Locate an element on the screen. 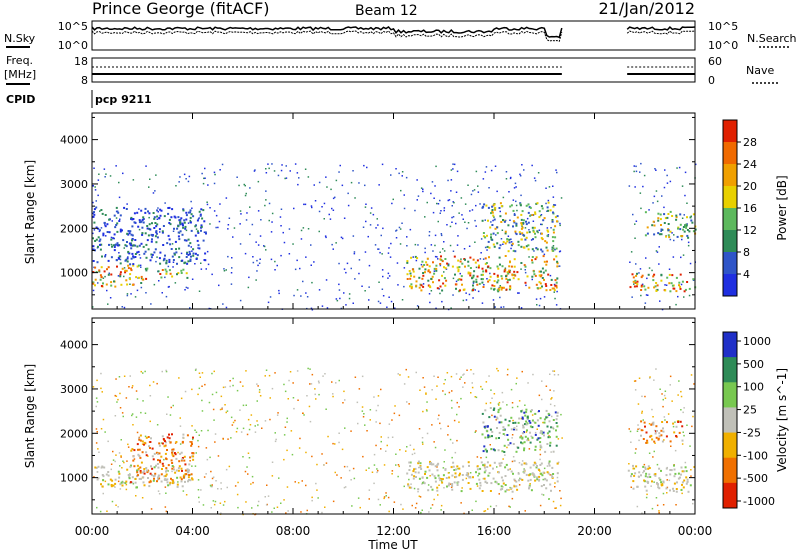 Image resolution: width=800 pixels, height=554 pixels. velocity-cbar-tick-label: 25 is located at coordinates (750, 410).